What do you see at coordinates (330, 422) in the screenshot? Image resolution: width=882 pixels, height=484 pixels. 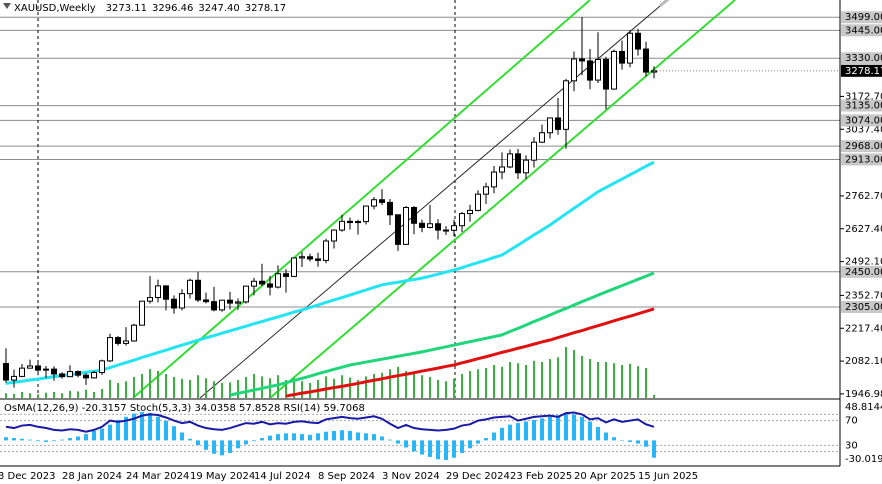 I see `rsi-line` at bounding box center [330, 422].